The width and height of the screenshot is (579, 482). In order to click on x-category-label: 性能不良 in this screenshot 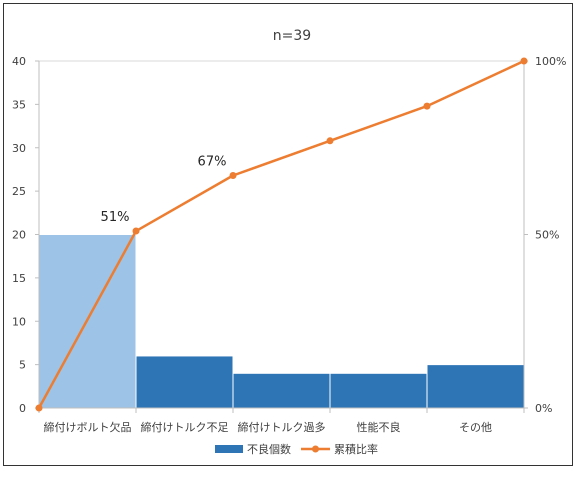, I will do `click(379, 427)`.